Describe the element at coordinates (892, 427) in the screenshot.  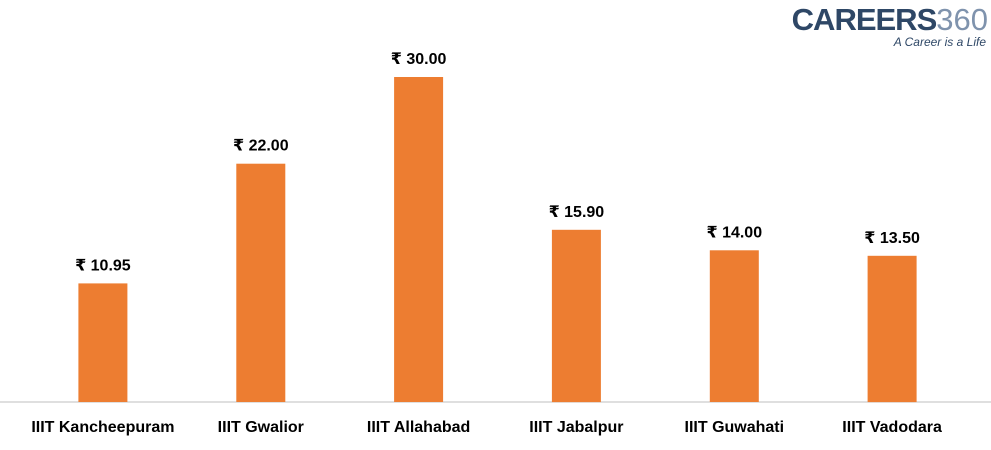
I see `category-label-5: IIIT Vadodara` at that location.